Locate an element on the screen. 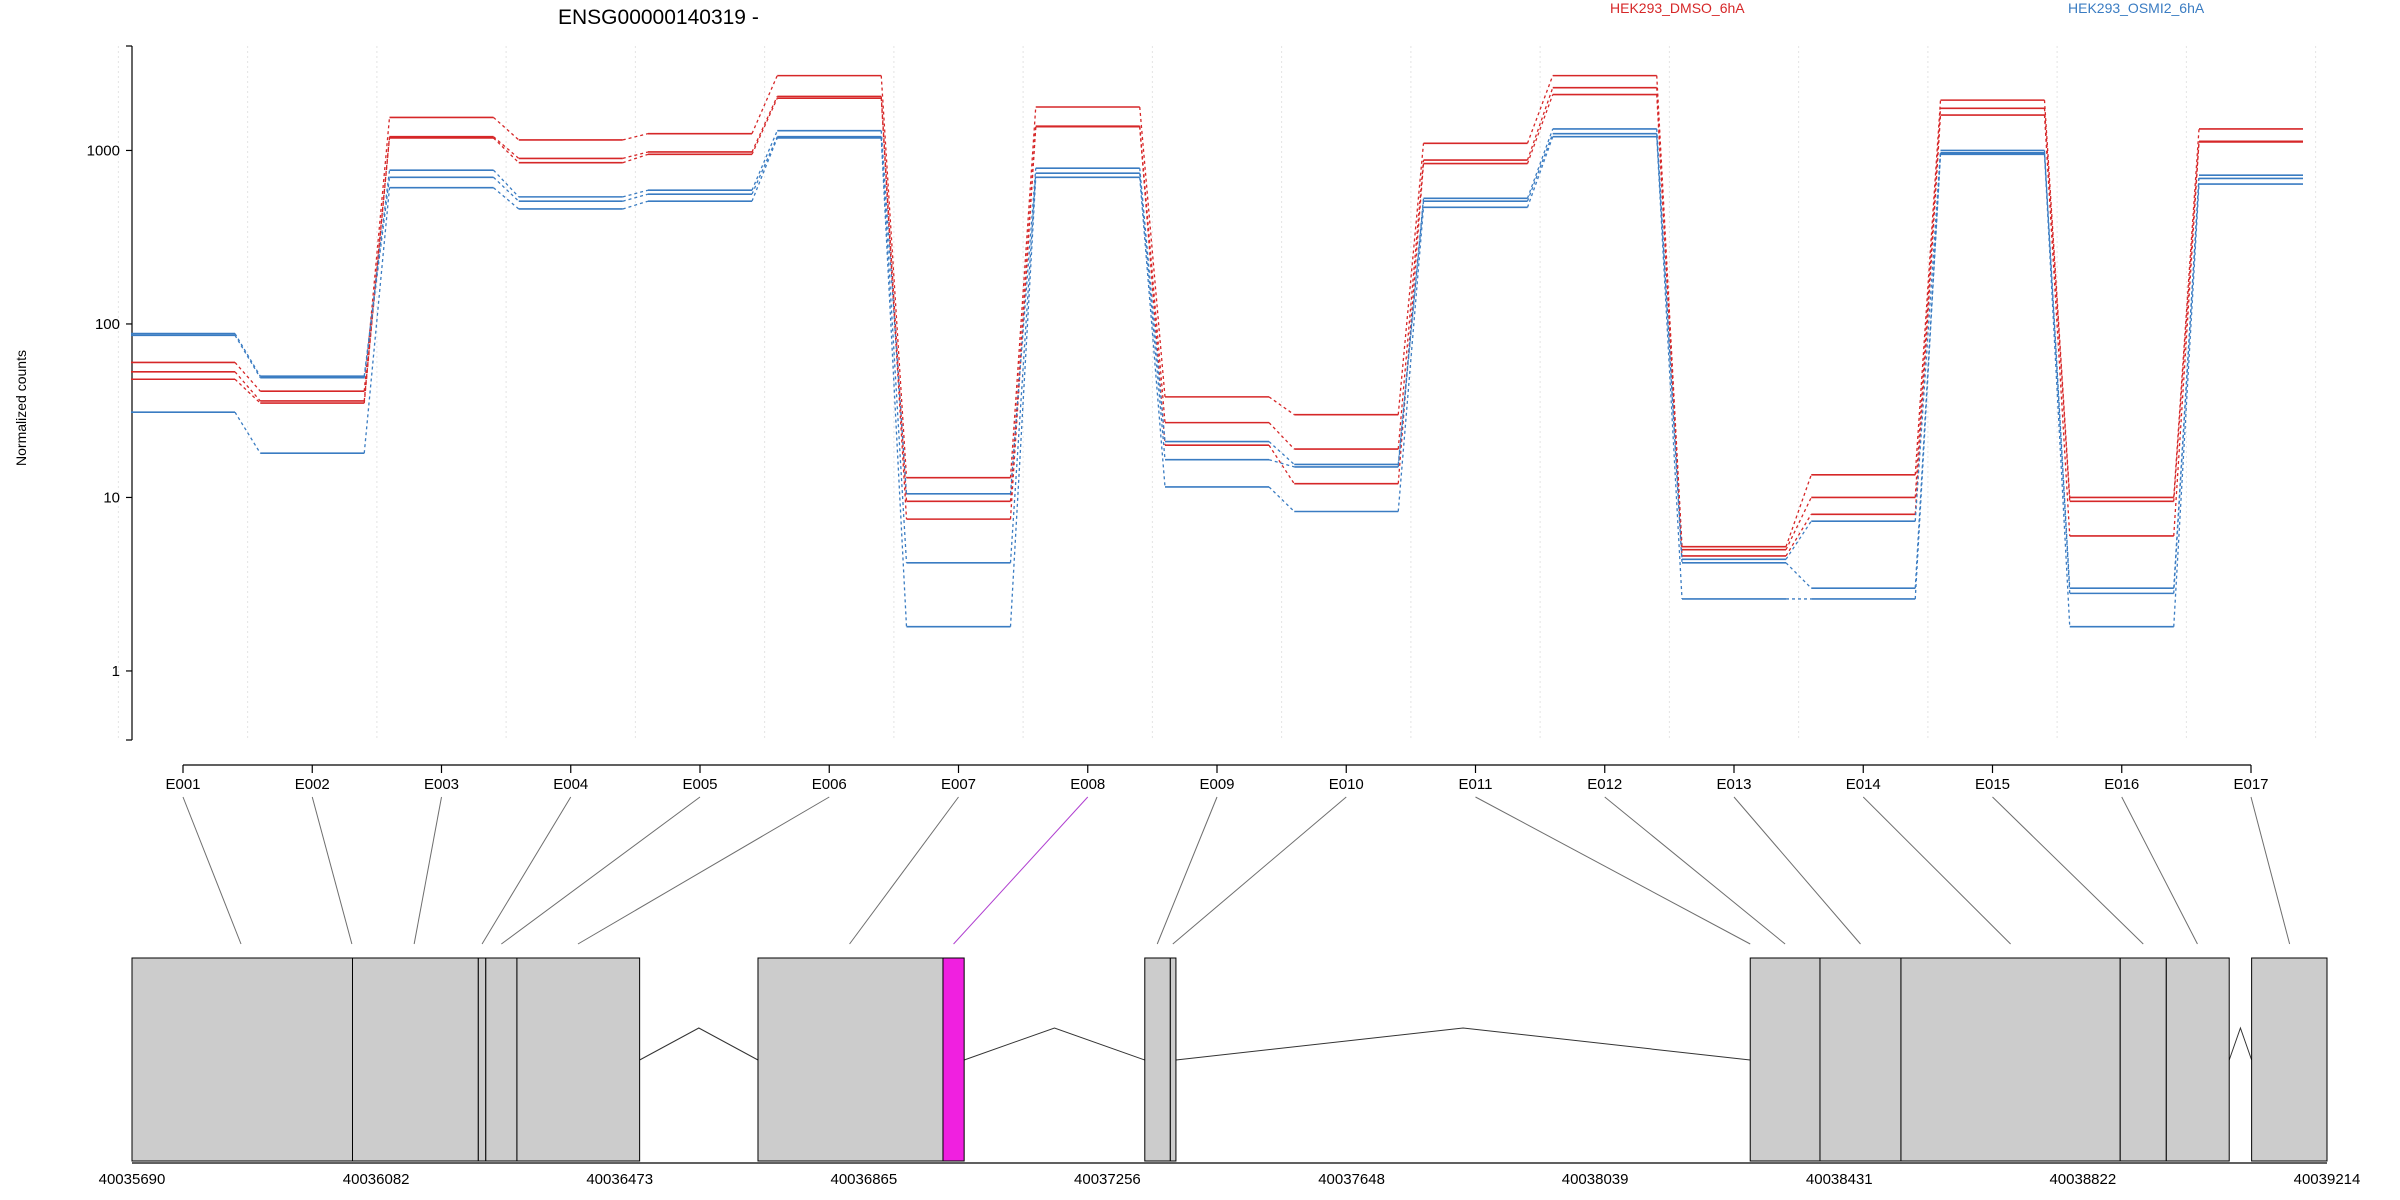 This screenshot has width=2400, height=1200. x-tick-label: E008 is located at coordinates (1087, 784).